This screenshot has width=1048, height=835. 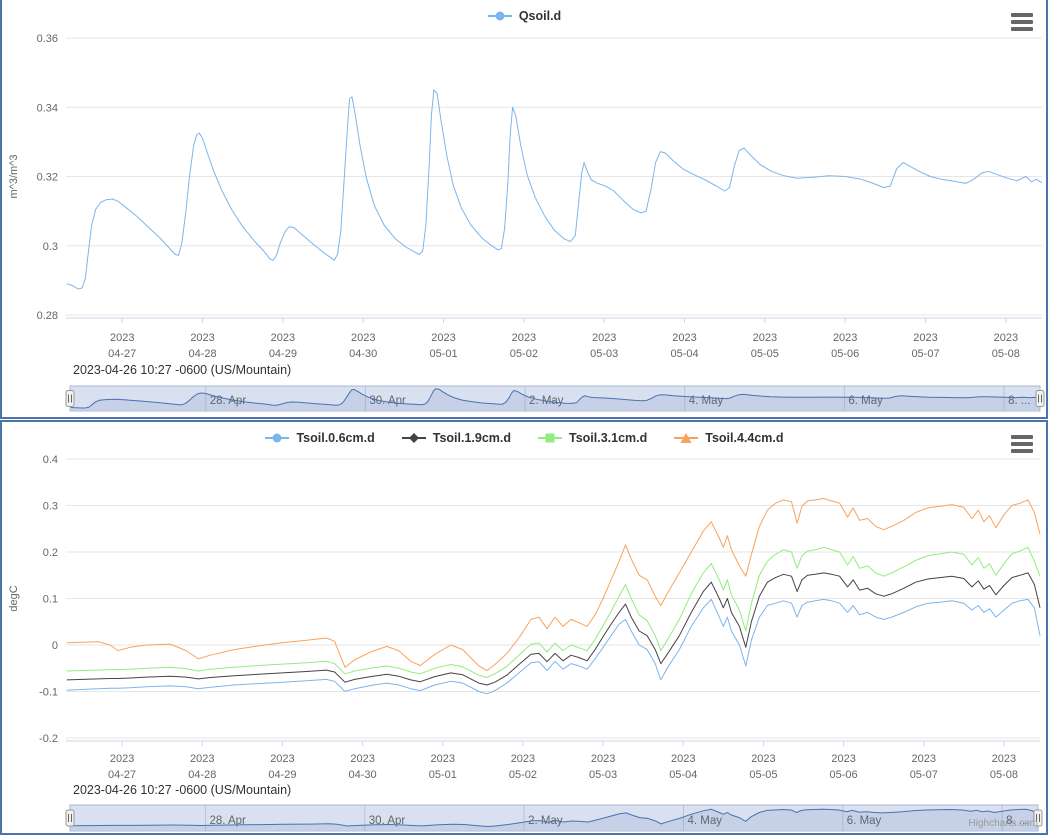 What do you see at coordinates (550, 438) in the screenshot?
I see `legend-marker-square` at bounding box center [550, 438].